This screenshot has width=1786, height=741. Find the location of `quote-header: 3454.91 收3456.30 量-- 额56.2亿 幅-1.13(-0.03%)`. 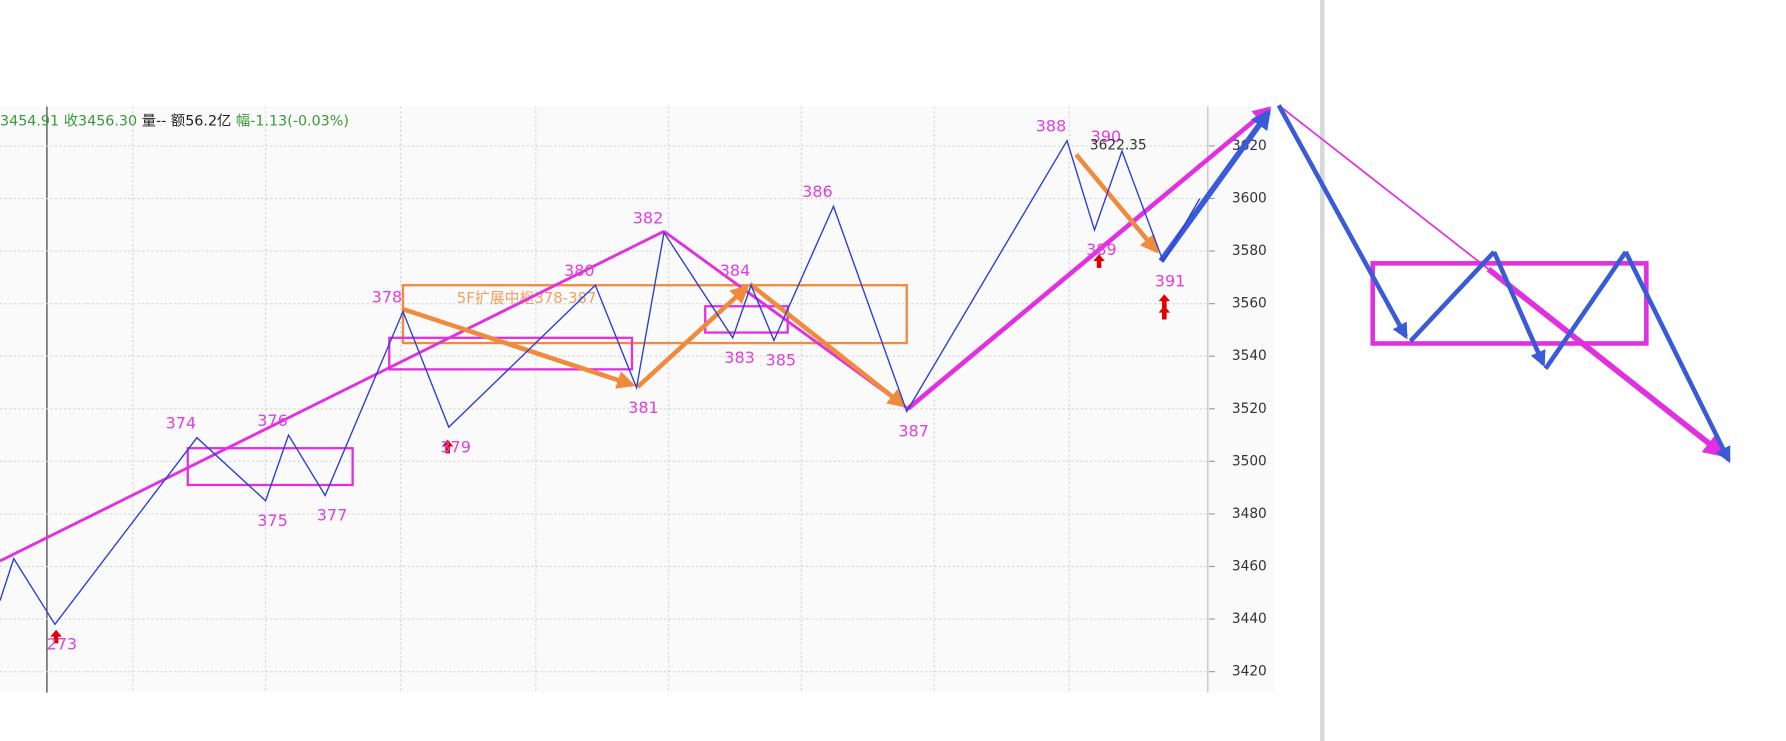

quote-header: 3454.91 收3456.30 量-- 额56.2亿 幅-1.13(-0.03%) is located at coordinates (174, 120).